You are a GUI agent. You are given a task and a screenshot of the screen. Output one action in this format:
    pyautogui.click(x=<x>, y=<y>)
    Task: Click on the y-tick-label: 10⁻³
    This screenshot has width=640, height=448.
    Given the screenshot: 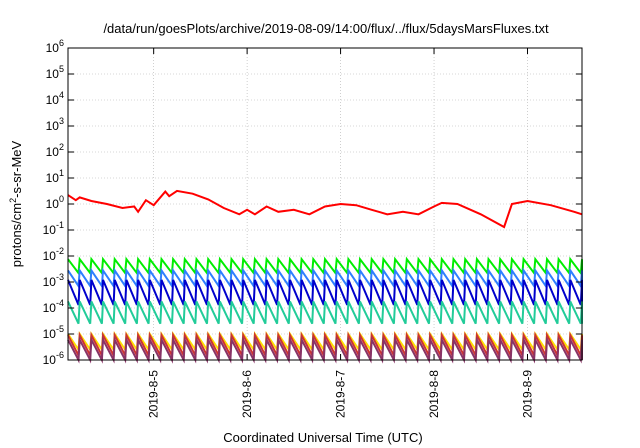 What is the action you would take?
    pyautogui.click(x=53, y=280)
    